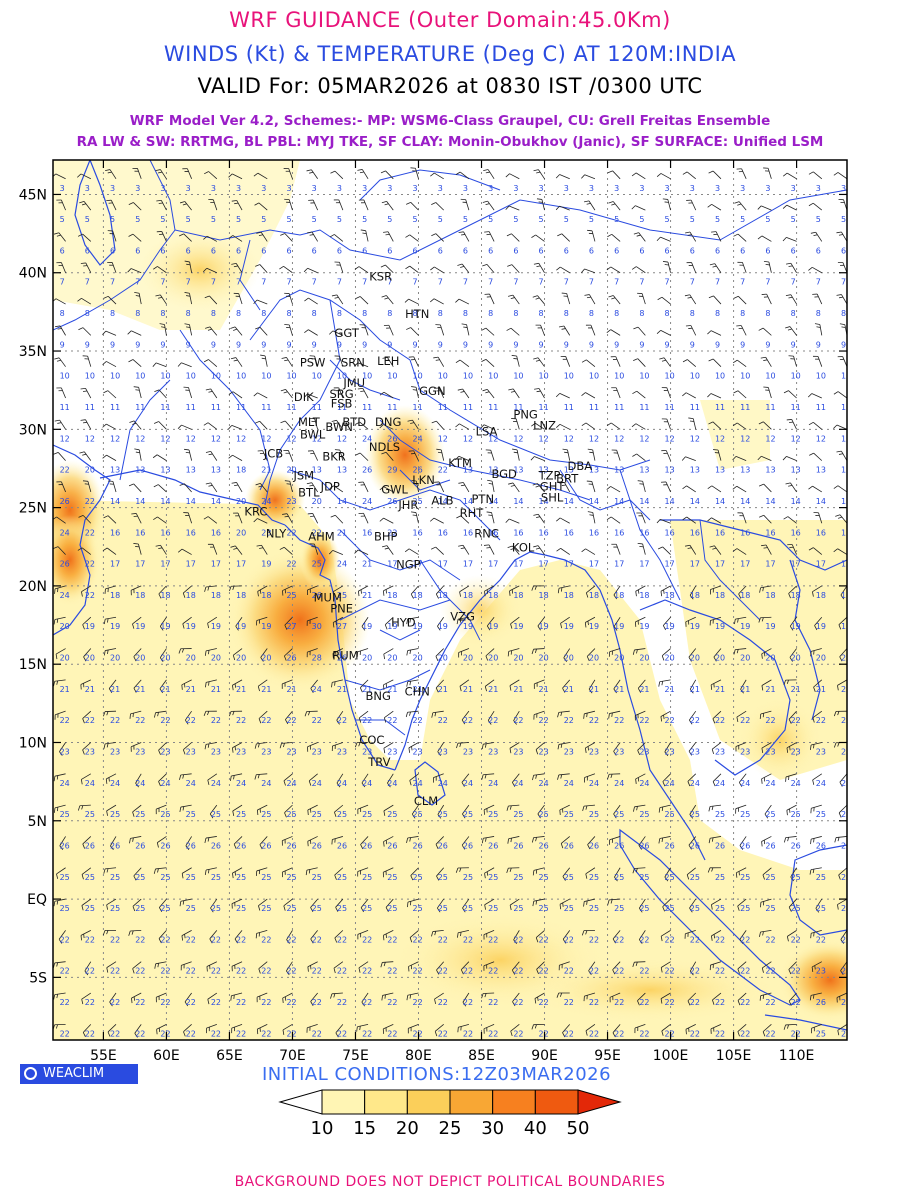  What do you see at coordinates (821, 845) in the screenshot?
I see `temperature-value: 26` at bounding box center [821, 845].